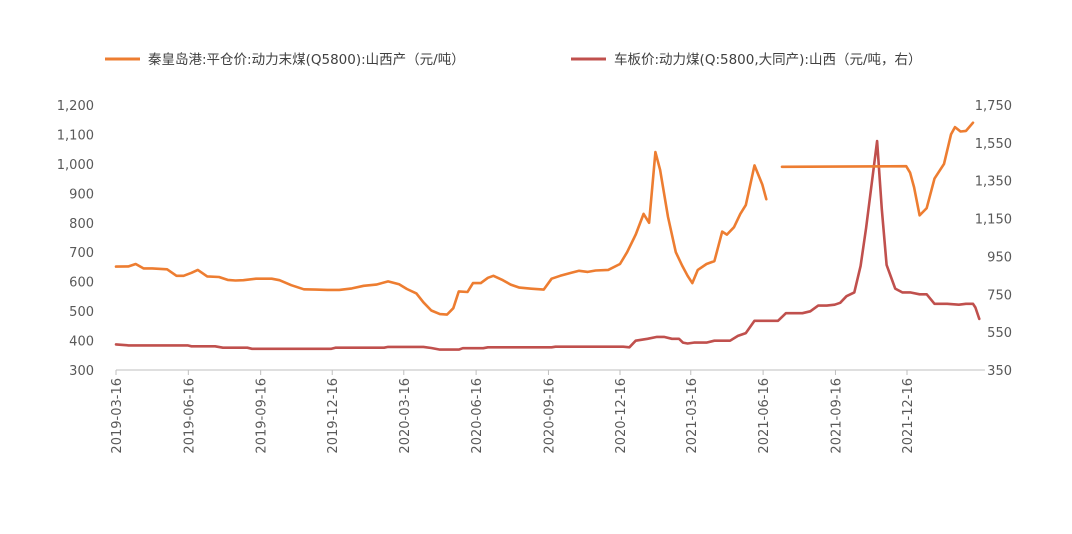  What do you see at coordinates (836, 416) in the screenshot?
I see `x-tick-label: 2021-09-16` at bounding box center [836, 416].